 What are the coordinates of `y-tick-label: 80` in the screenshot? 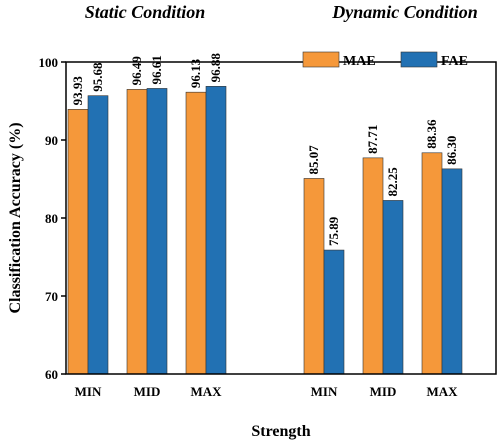 It's located at (51, 218).